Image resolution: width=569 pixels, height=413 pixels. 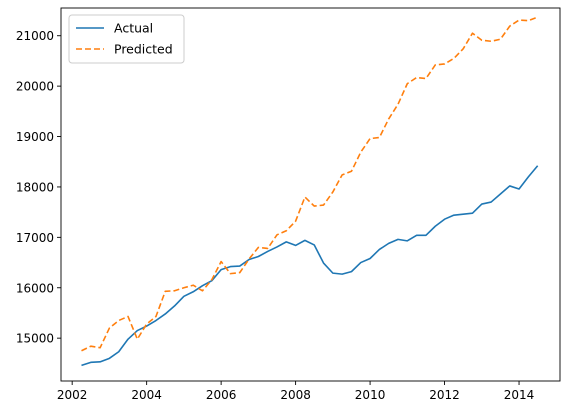 What do you see at coordinates (146, 395) in the screenshot?
I see `x-tick-label: 2004` at bounding box center [146, 395].